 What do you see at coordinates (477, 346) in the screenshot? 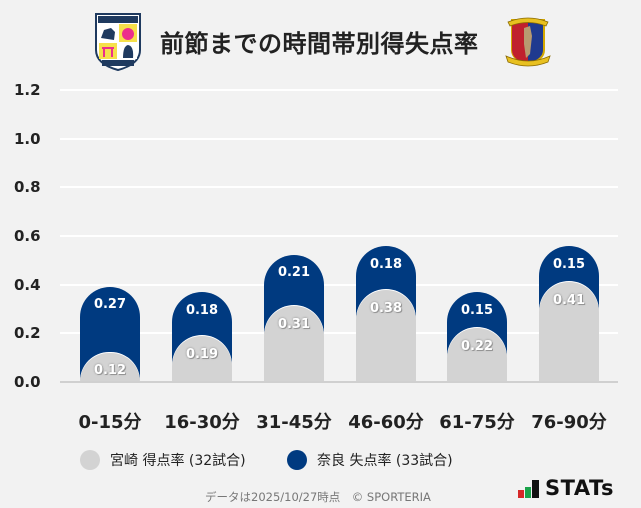
I see `bar-value-home: 0.22` at bounding box center [477, 346].